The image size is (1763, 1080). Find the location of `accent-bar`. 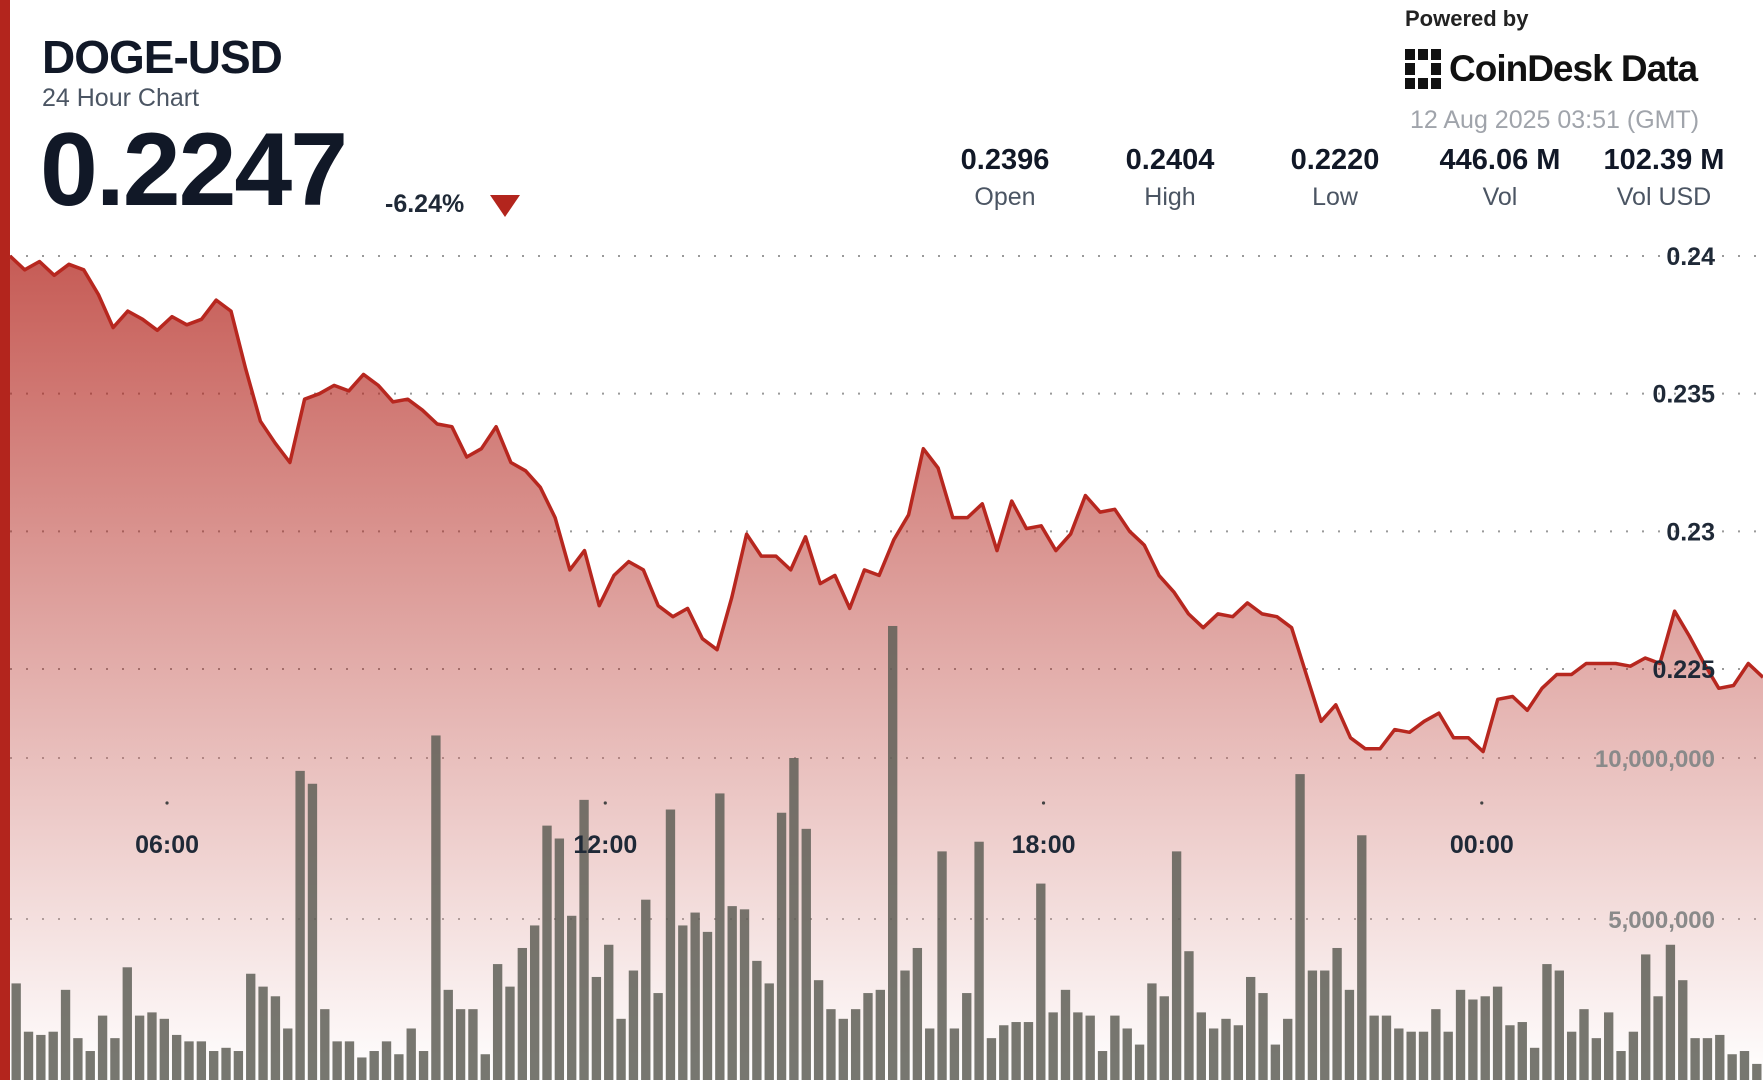

accent-bar is located at coordinates (5, 540).